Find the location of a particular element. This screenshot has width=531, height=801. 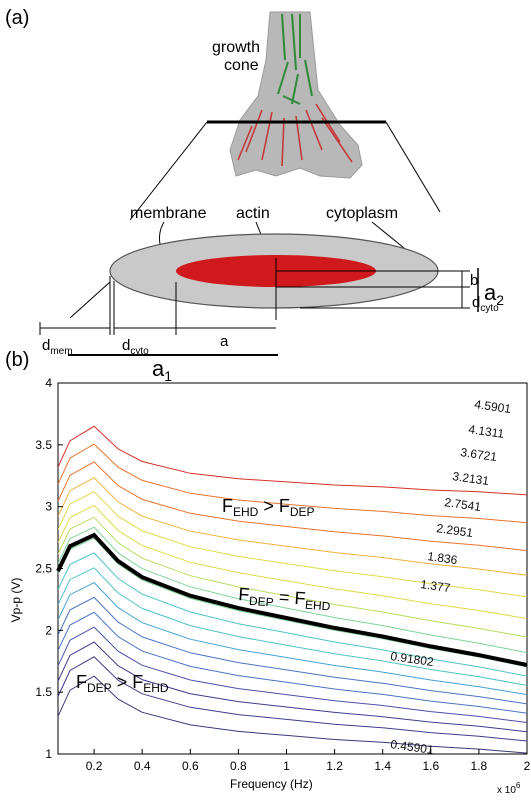

region-boundary-label: FDEP = FEHD is located at coordinates (285, 598).